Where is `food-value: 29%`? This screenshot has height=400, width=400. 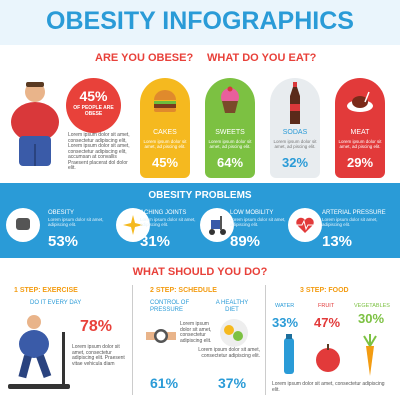 food-value: 29% is located at coordinates (360, 162).